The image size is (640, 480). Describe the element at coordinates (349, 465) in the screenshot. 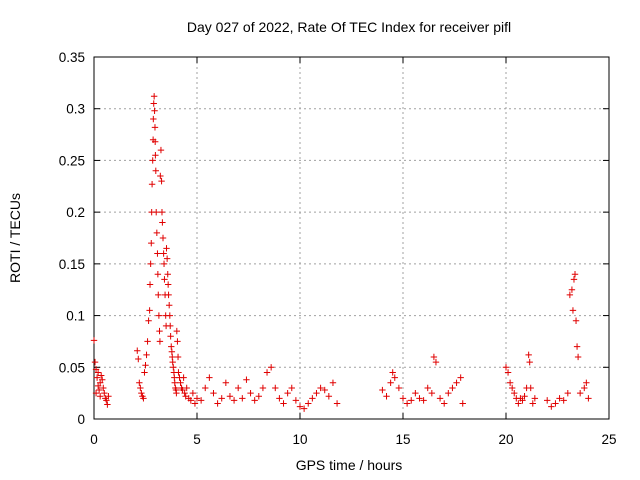

I see `x-axis-title: GPS time / hours` at that location.